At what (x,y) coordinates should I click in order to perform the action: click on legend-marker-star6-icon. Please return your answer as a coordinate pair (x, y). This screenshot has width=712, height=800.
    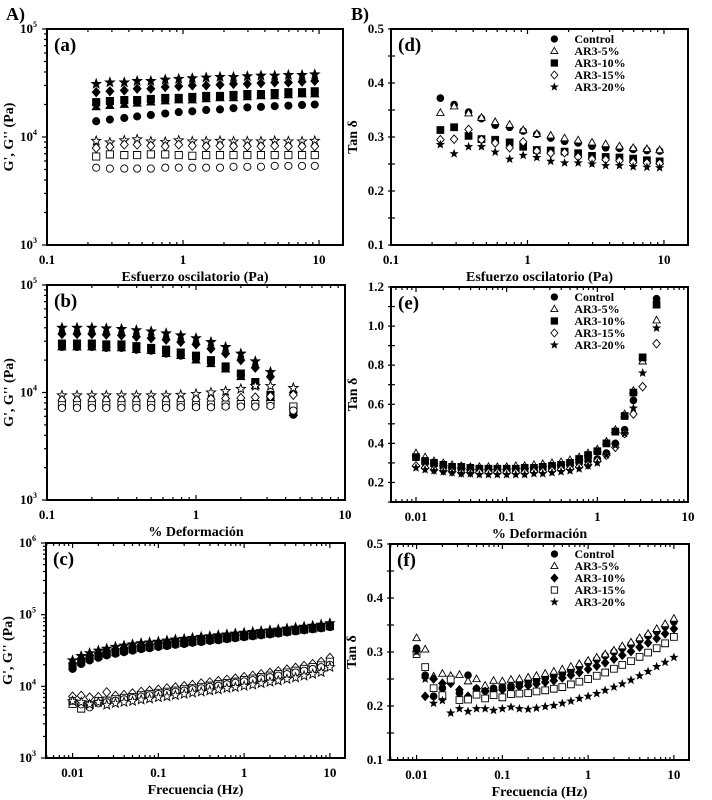
    Looking at the image, I should click on (554, 601).